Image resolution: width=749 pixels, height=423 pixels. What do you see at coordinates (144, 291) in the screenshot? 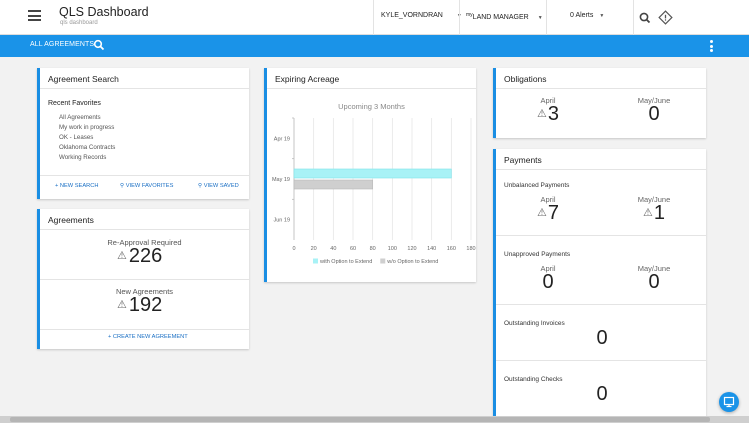
I see `new-agreements-label: New Agreements` at bounding box center [144, 291].